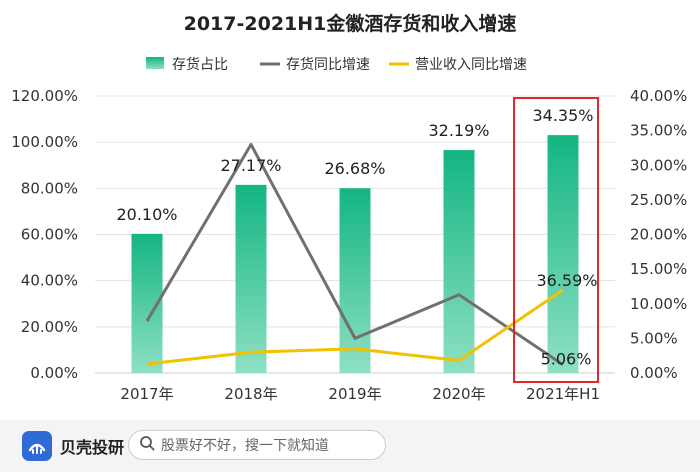 The width and height of the screenshot is (700, 472). What do you see at coordinates (458, 130) in the screenshot?
I see `bar-data-label: 32.19%` at bounding box center [458, 130].